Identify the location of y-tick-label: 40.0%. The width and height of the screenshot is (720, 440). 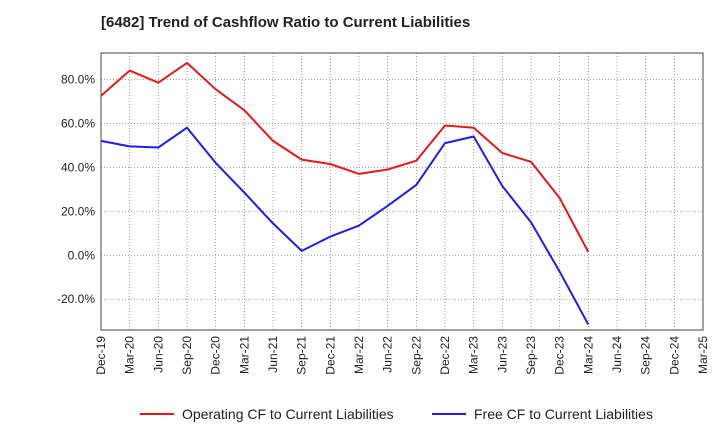
(78, 167).